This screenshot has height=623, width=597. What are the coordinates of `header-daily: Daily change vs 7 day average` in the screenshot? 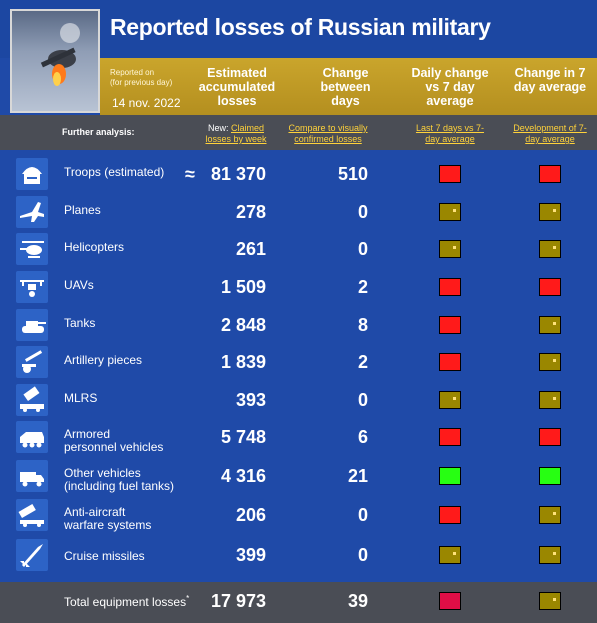 It's located at (450, 87).